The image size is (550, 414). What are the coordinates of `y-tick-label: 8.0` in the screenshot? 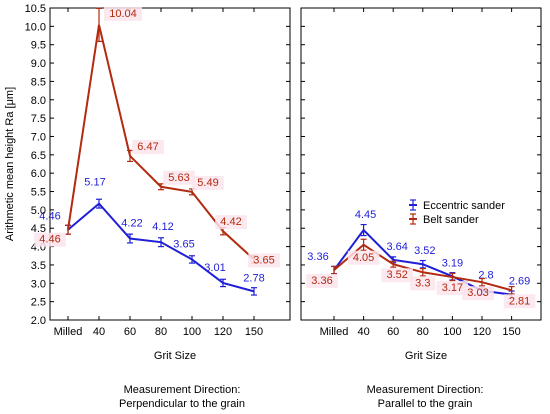 It's located at (38, 101).